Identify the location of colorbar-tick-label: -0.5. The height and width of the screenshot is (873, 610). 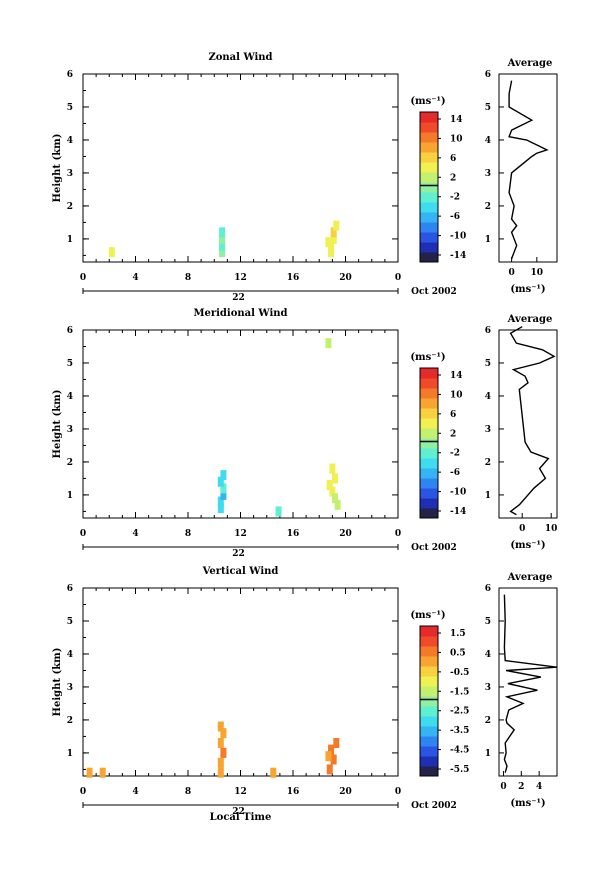
(459, 673).